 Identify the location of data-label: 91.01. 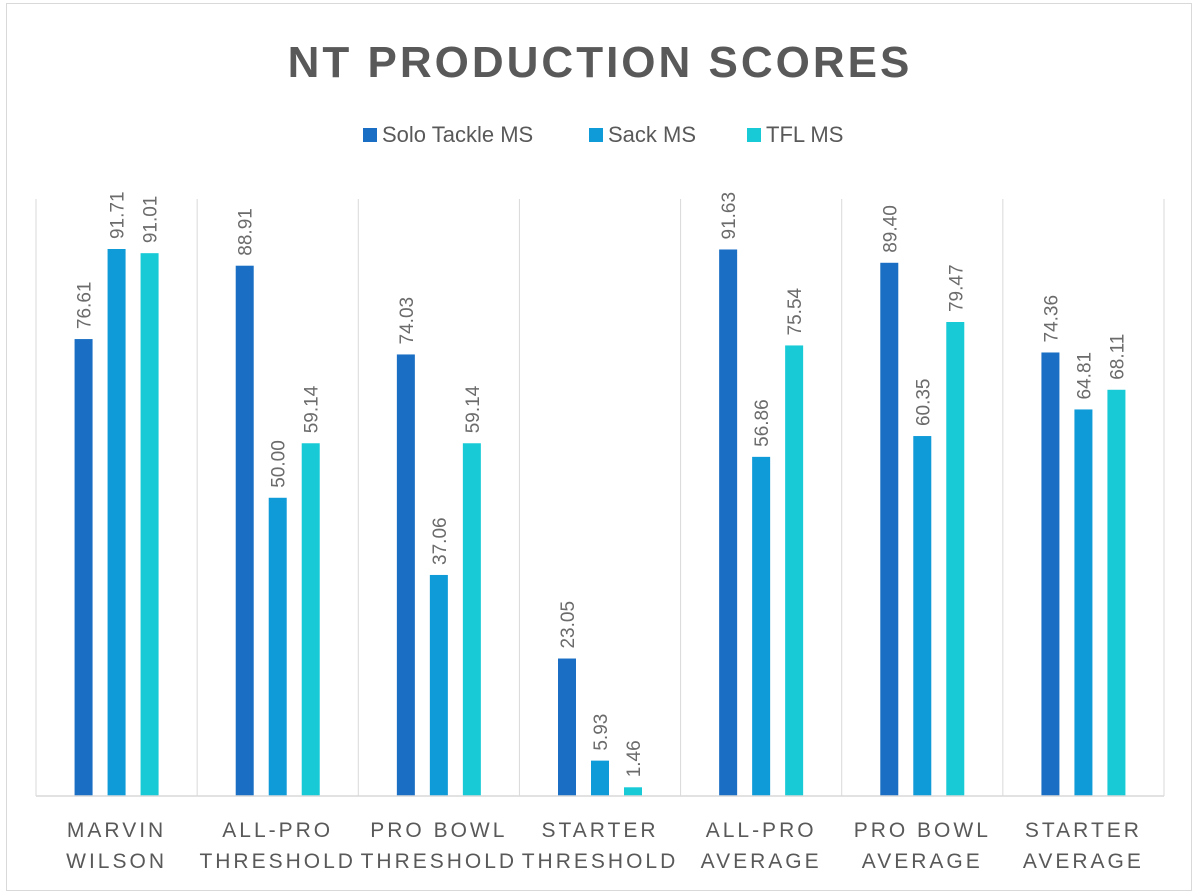
(151, 220).